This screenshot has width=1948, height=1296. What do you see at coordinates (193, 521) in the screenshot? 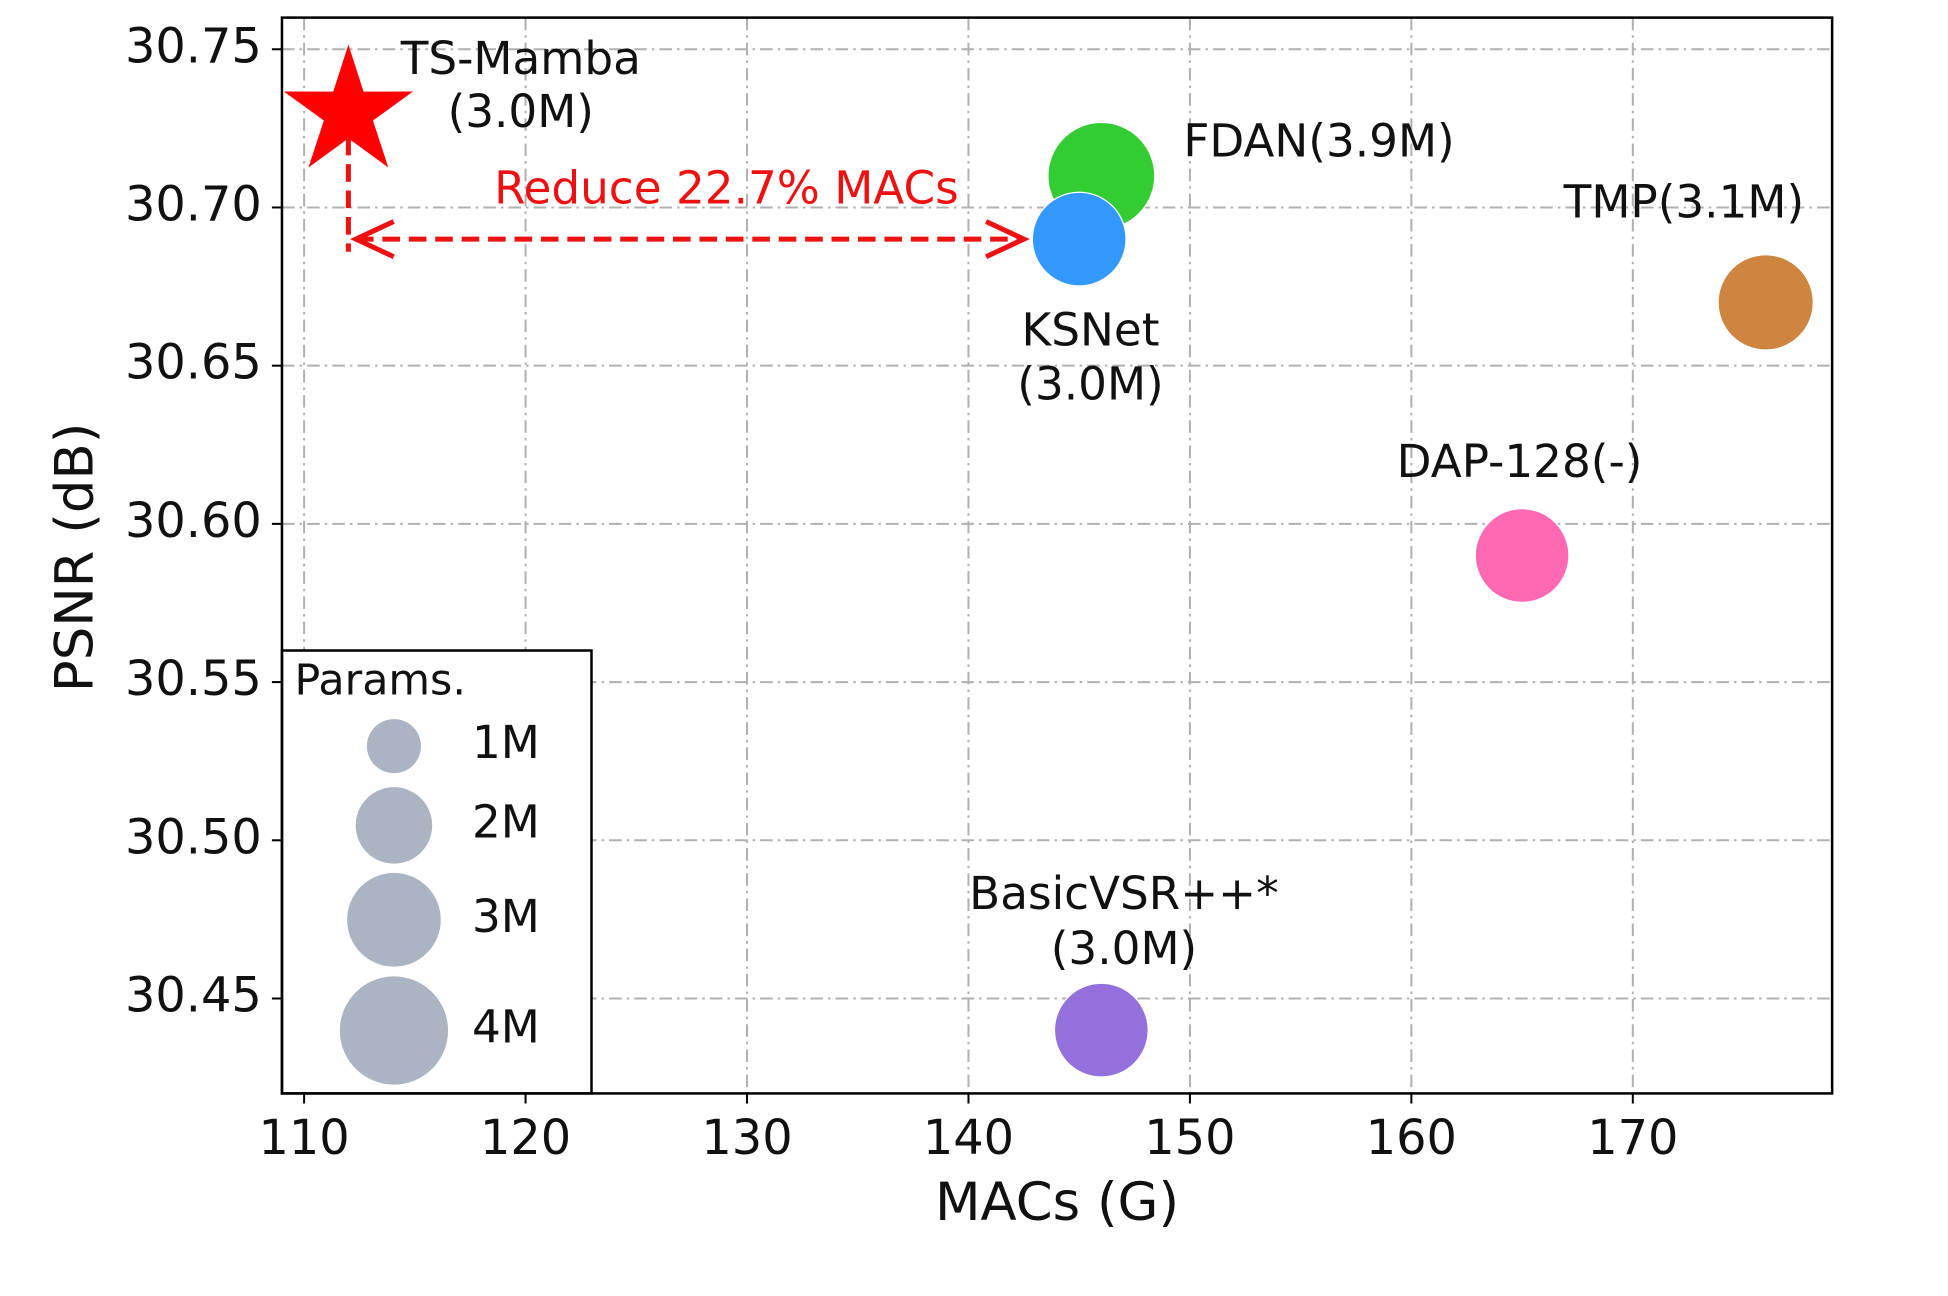
I see `y-tick-label: 30.60` at bounding box center [193, 521].